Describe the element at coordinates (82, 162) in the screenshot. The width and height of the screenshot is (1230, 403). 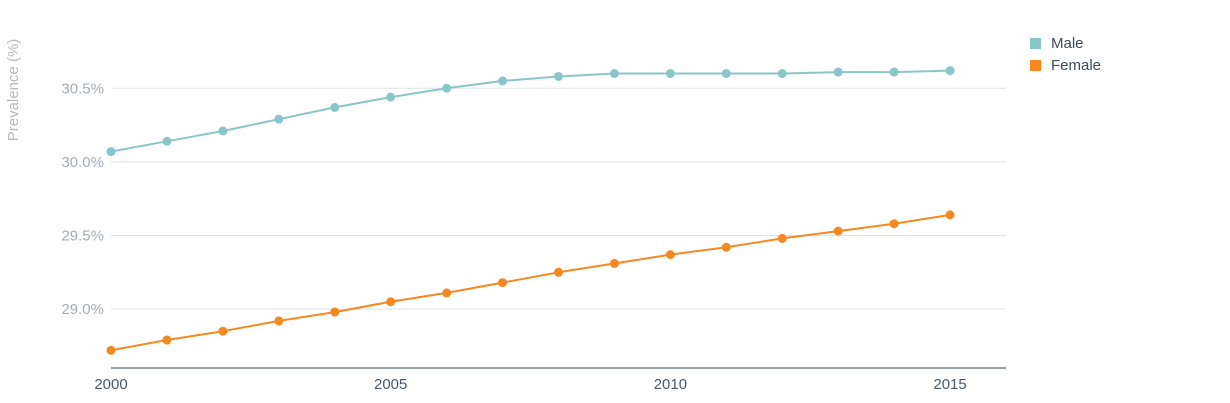
I see `y-tick-label: 30.0%` at that location.